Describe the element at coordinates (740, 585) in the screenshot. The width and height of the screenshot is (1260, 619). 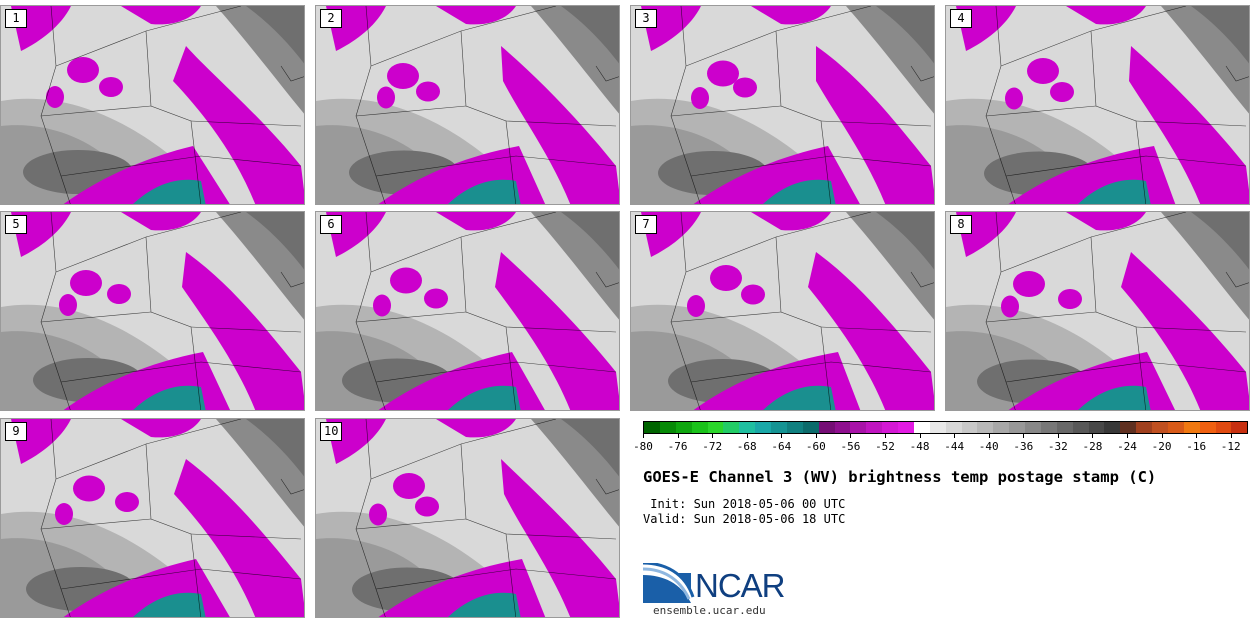
I see `ncar-logo-text: NCAR` at that location.